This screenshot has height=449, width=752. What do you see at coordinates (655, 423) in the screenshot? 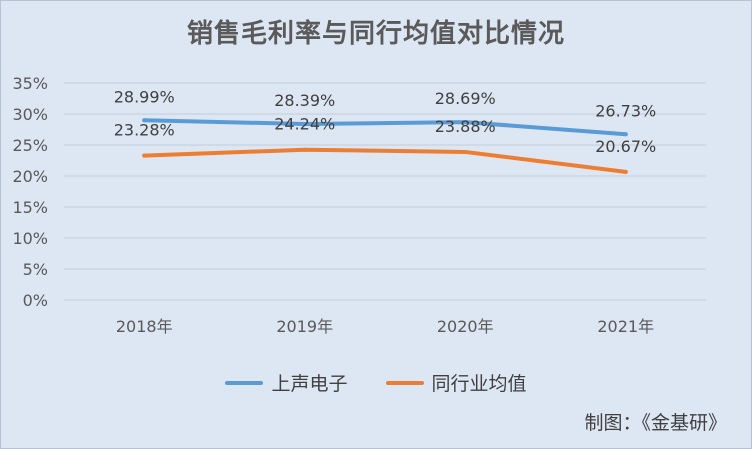
I see `chart-credit: 制图：《金基研》` at bounding box center [655, 423].